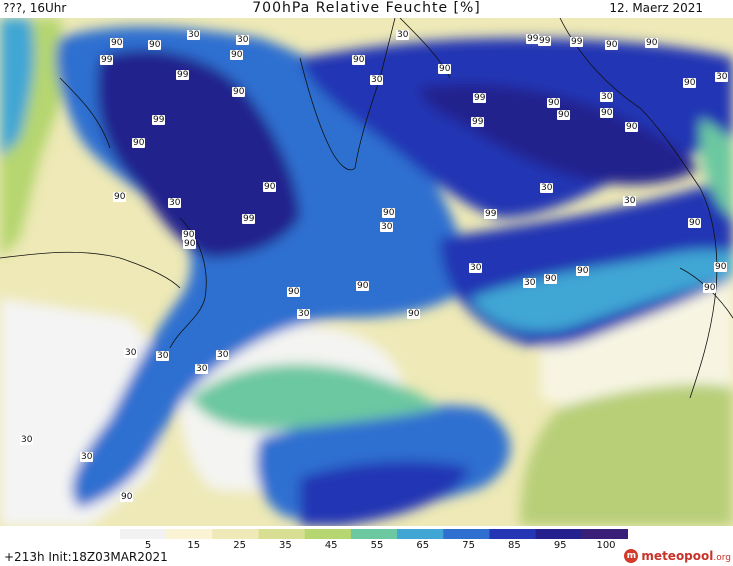  I want to click on color-legend-bar, so click(374, 534).